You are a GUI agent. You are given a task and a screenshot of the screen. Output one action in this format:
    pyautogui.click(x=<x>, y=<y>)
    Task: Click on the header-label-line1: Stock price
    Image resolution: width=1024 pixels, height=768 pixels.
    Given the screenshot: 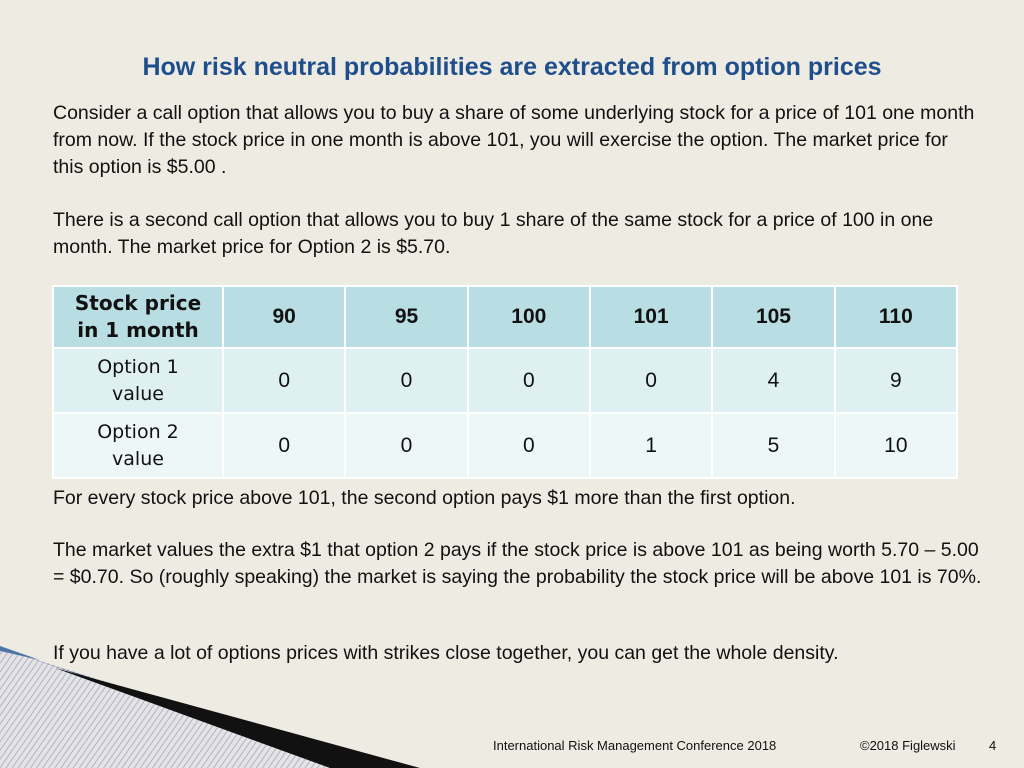 What is the action you would take?
    pyautogui.click(x=138, y=303)
    